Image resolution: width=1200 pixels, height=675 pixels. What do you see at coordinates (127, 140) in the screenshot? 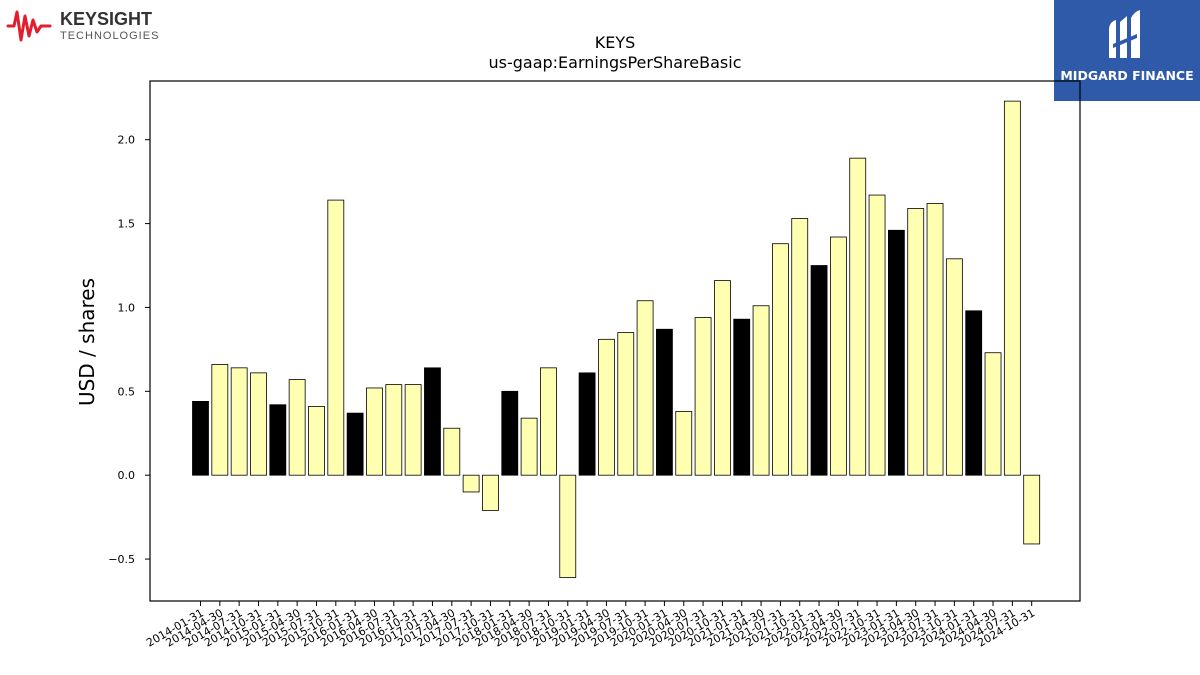
I see `y-tick-label: 2.0` at bounding box center [127, 140].